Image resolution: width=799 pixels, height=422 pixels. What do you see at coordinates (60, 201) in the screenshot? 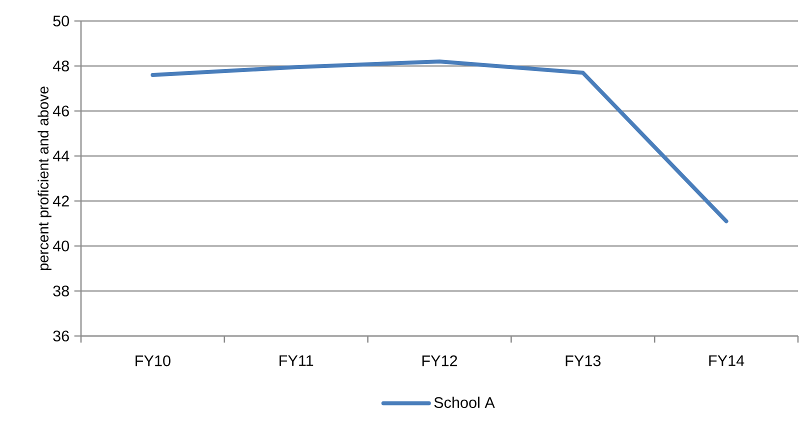
I see `y-tick-label: 42` at bounding box center [60, 201].